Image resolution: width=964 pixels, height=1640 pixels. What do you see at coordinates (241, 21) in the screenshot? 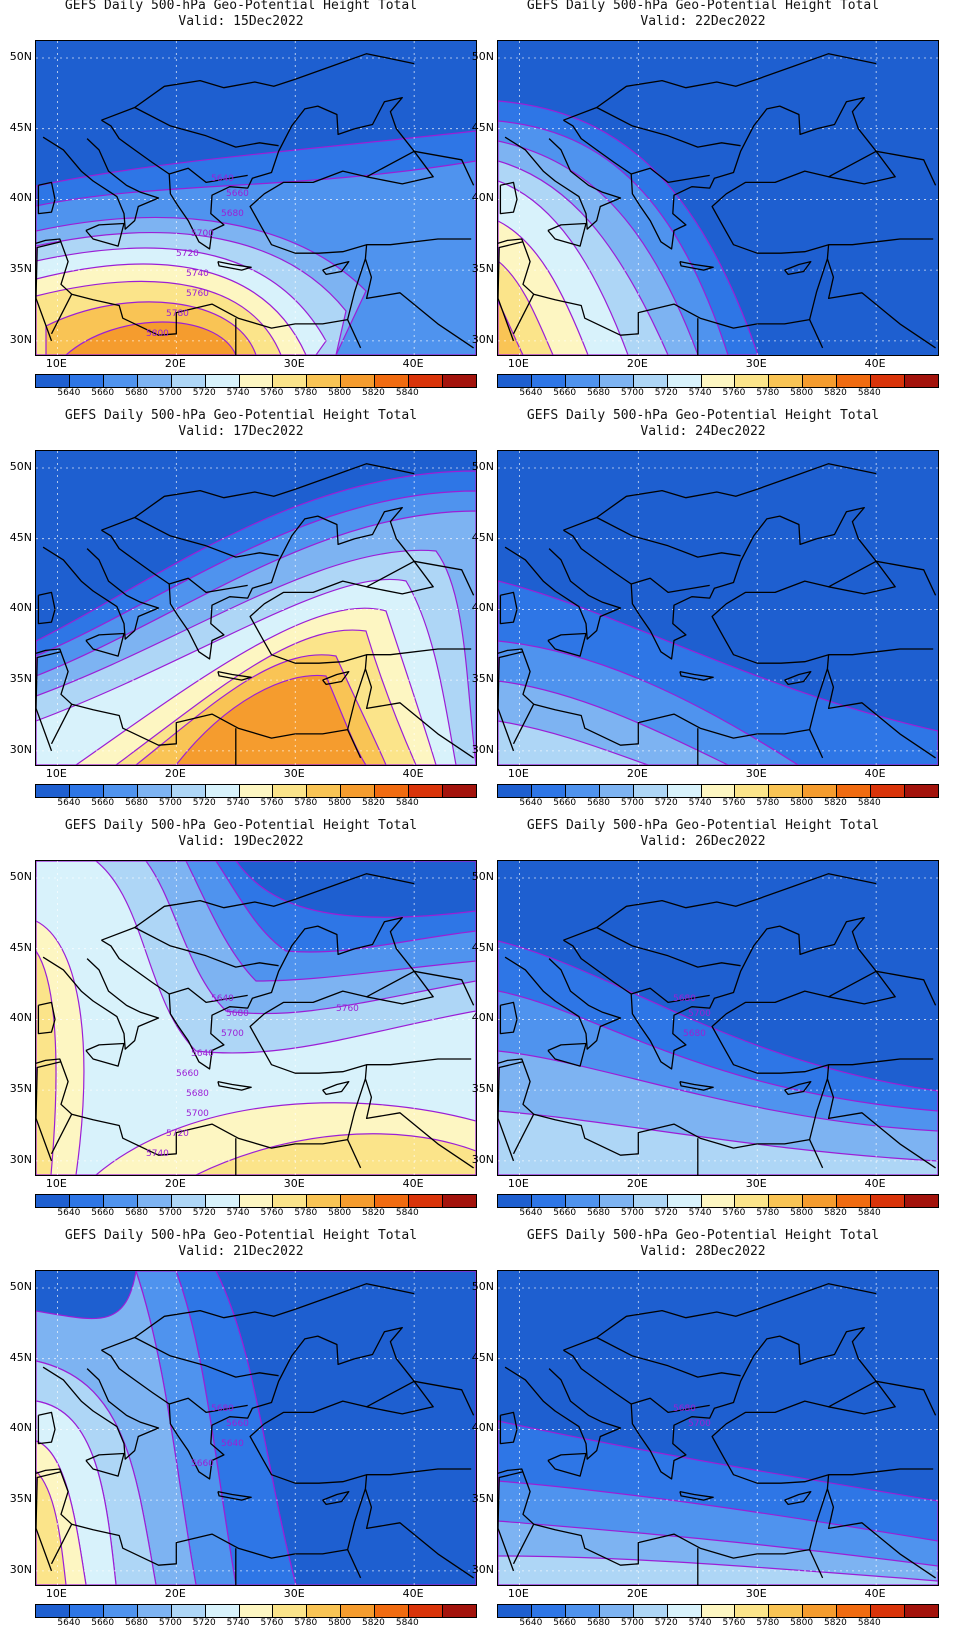
I see `valid-date: Valid: 15Dec2022` at bounding box center [241, 21].